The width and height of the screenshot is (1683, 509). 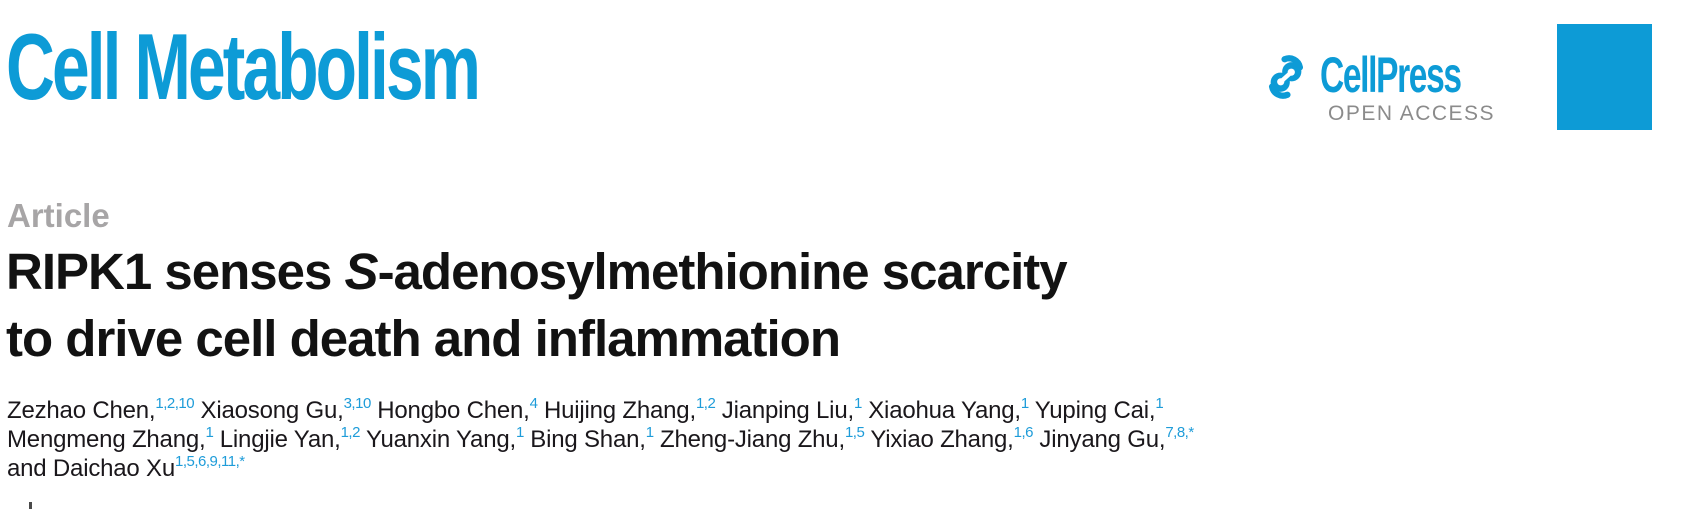 I want to click on author-affiliation-superscript: 4, so click(x=533, y=403).